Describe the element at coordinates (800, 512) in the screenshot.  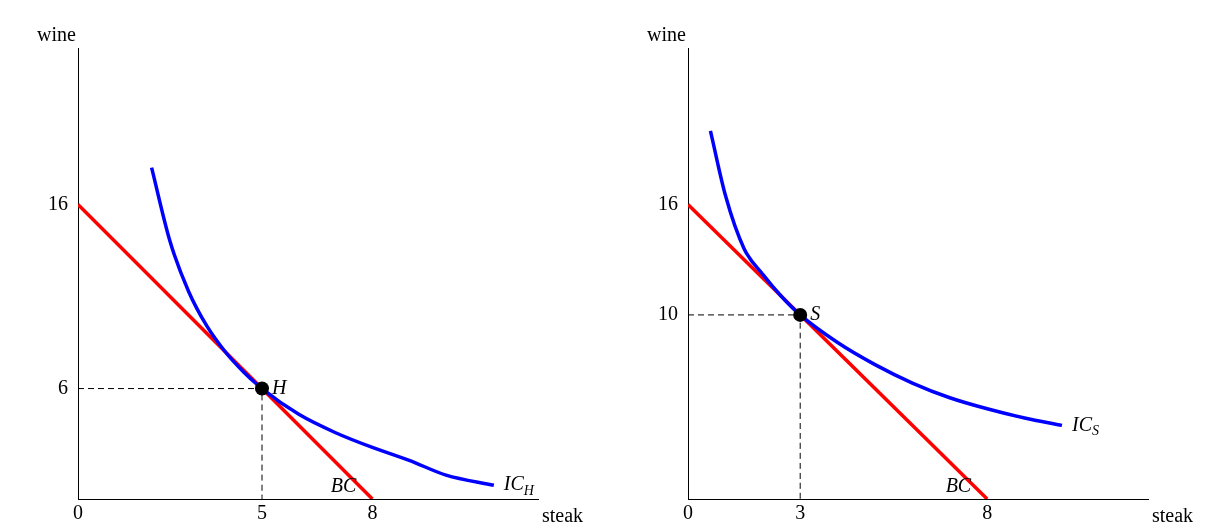
I see `x-tick-label: 3` at that location.